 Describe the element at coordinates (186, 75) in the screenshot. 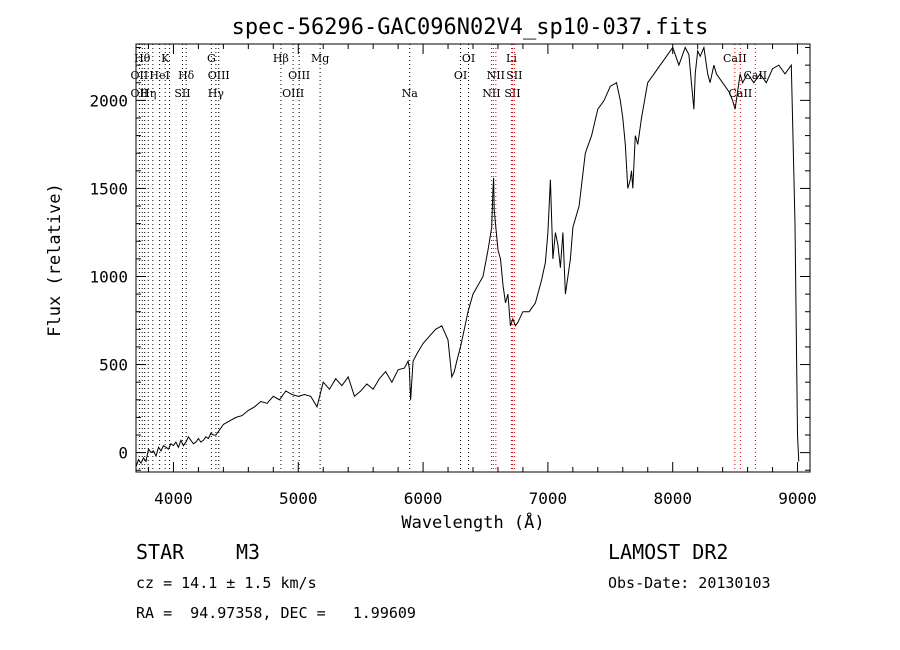

I see `spectral-line-label: Hδ` at that location.